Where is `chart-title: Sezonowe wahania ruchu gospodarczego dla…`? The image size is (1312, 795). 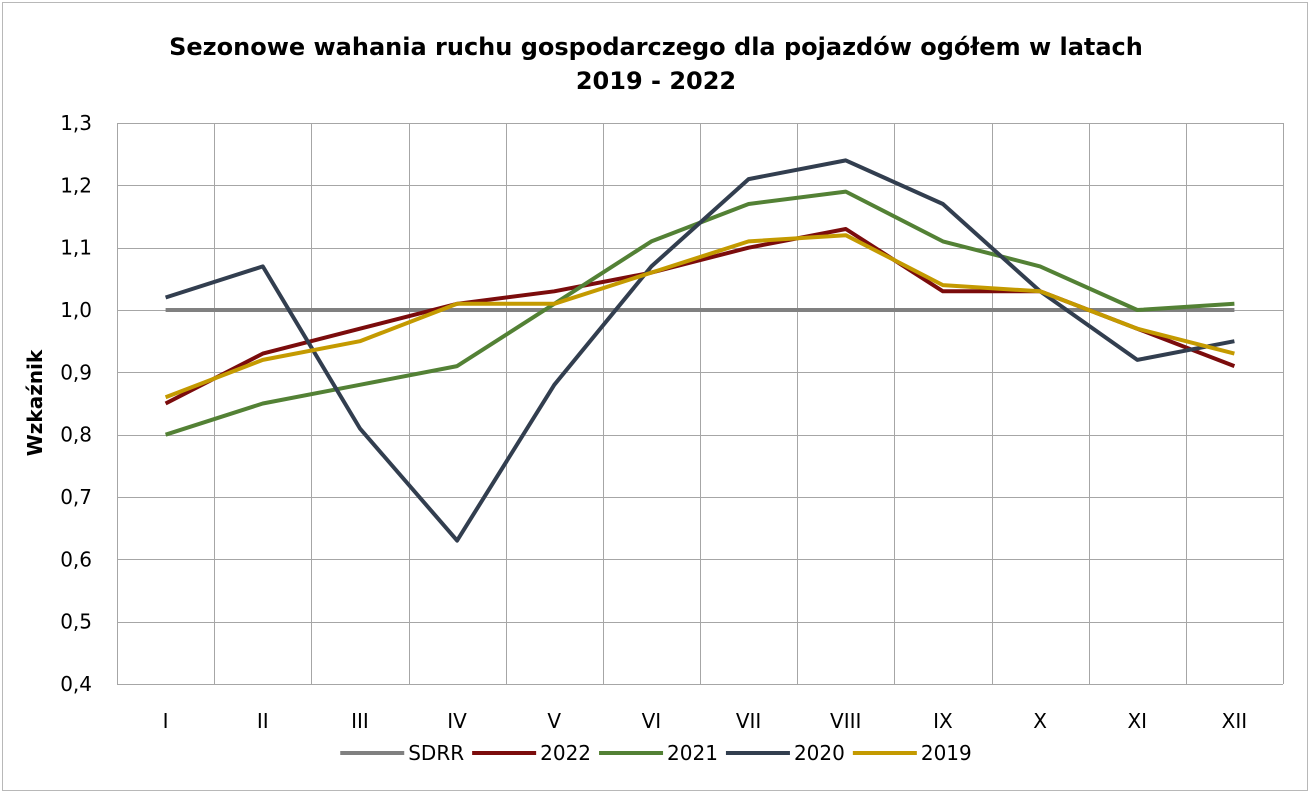
chart-title: Sezonowe wahania ruchu gospodarczego dla… is located at coordinates (656, 64).